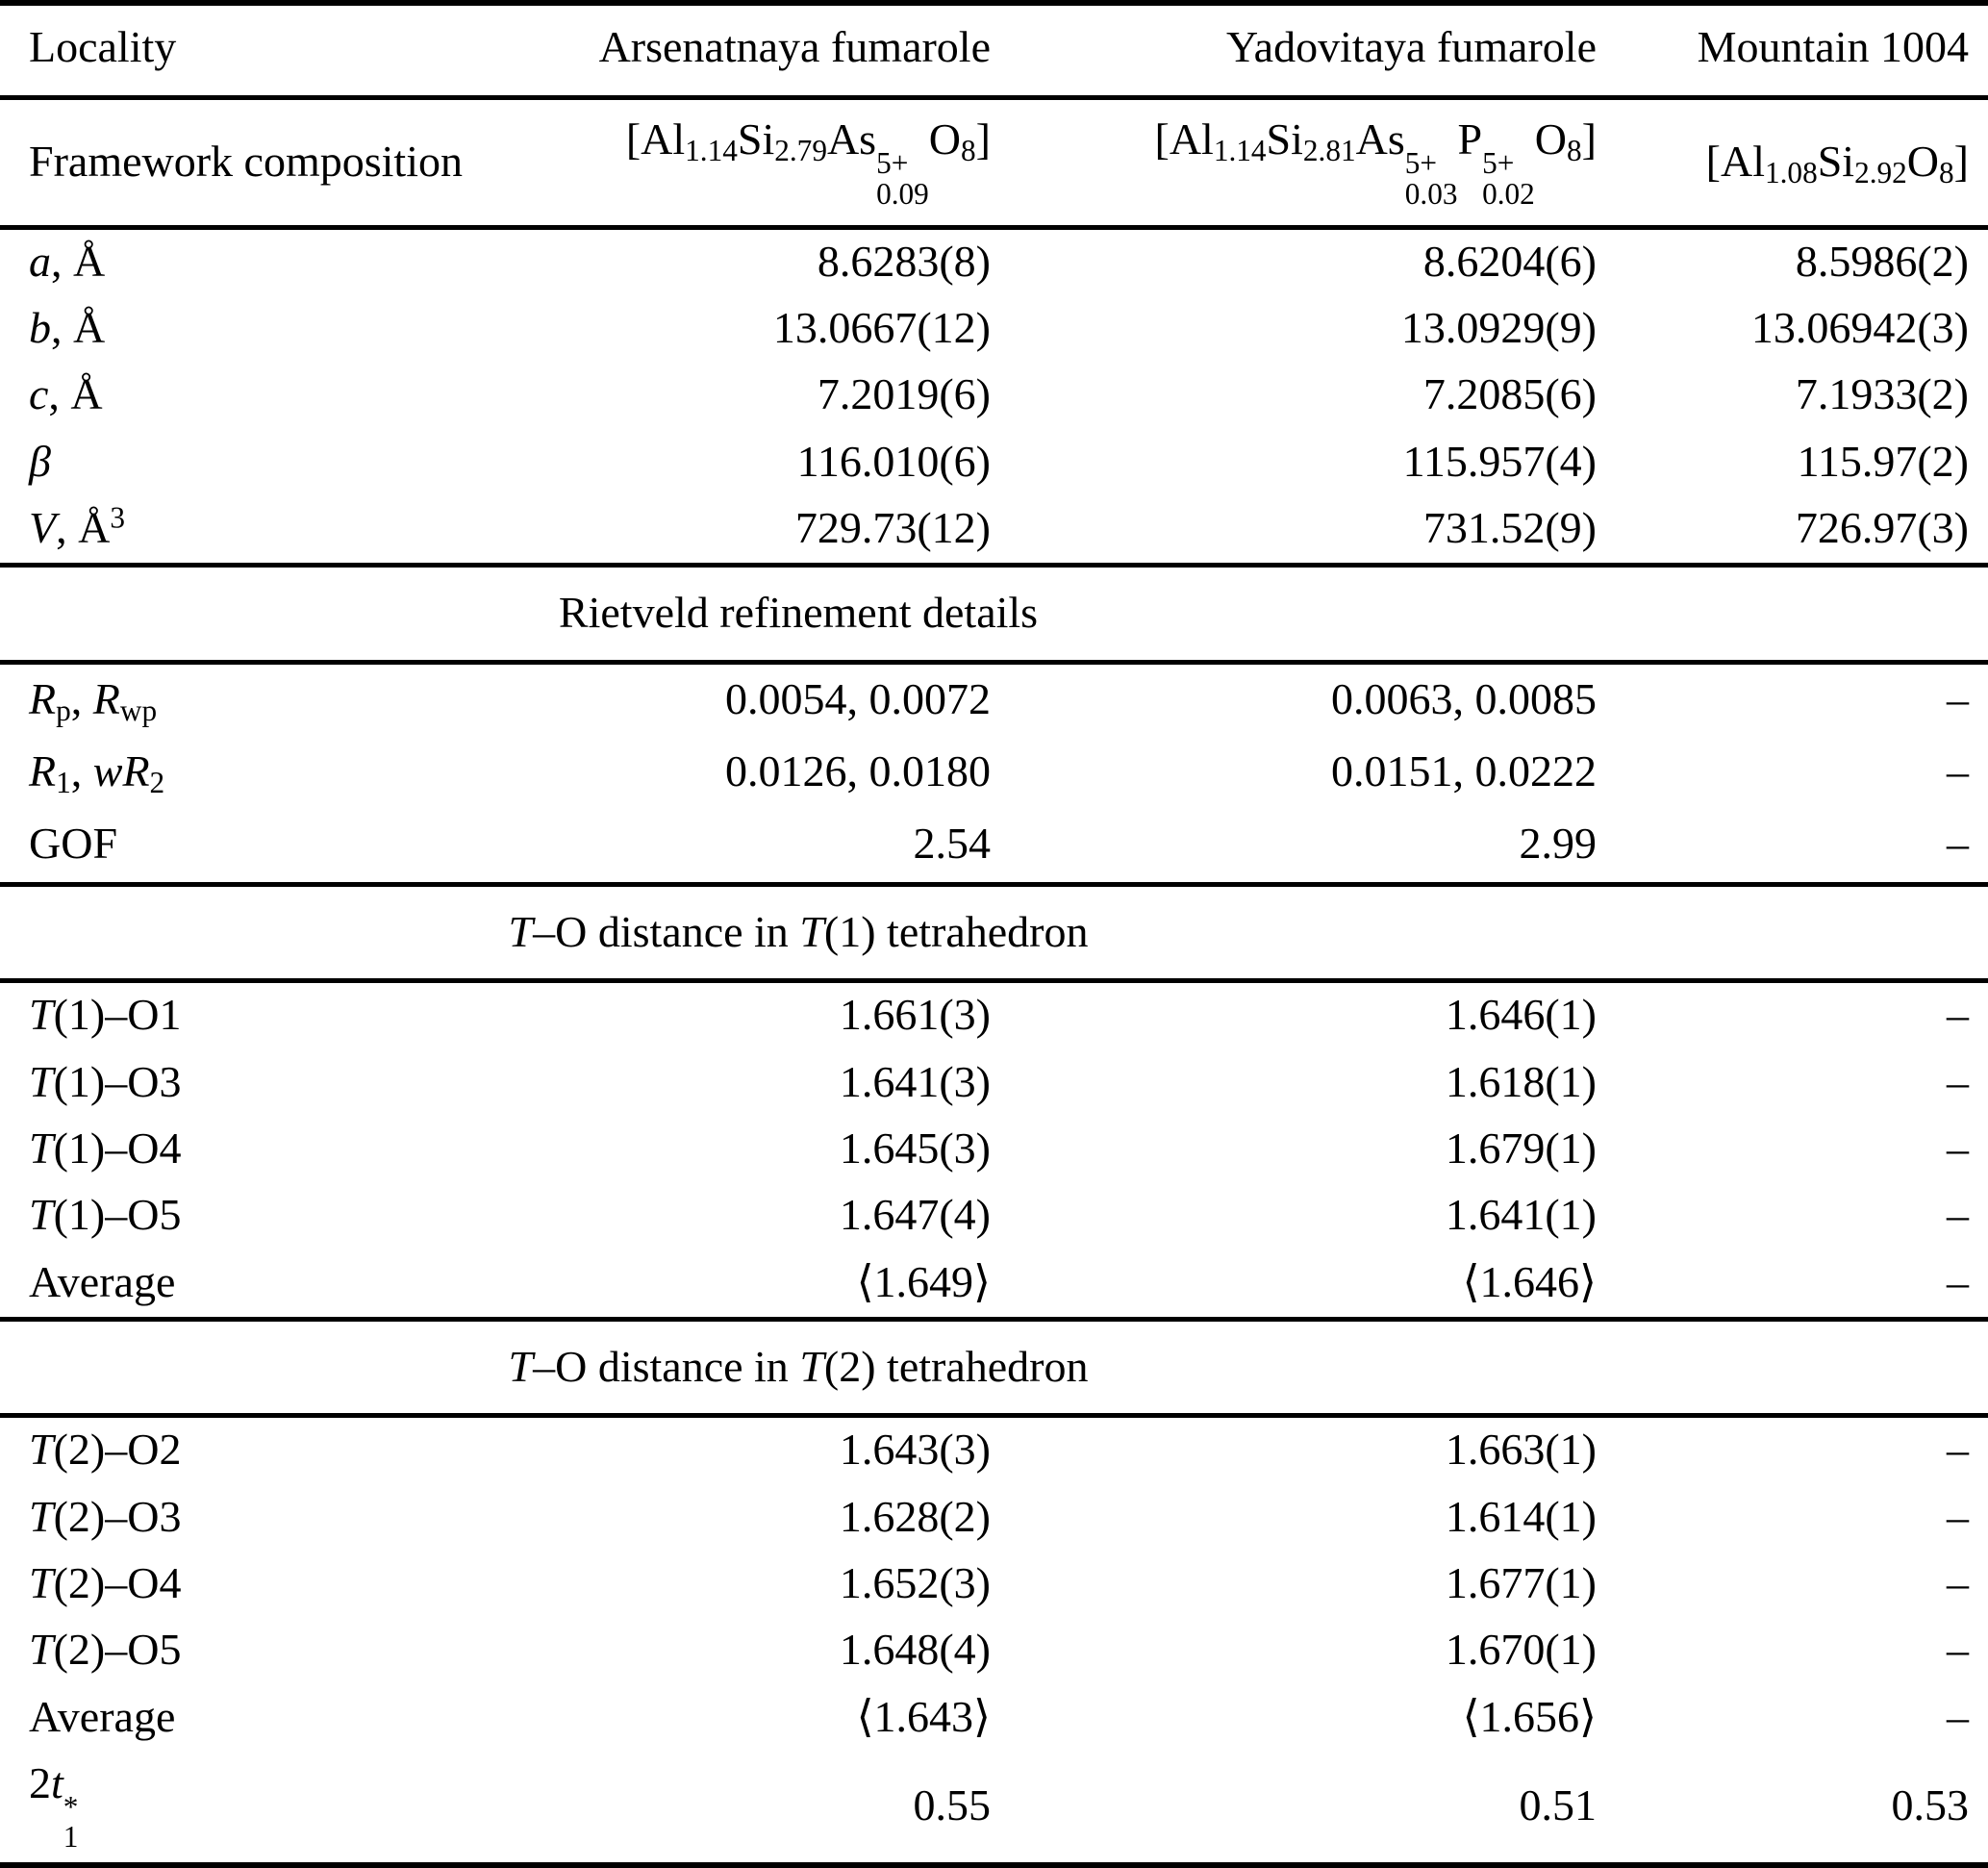  Describe the element at coordinates (250, 1014) in the screenshot. I see `row-t1-o1-label: T(1)–O1` at that location.